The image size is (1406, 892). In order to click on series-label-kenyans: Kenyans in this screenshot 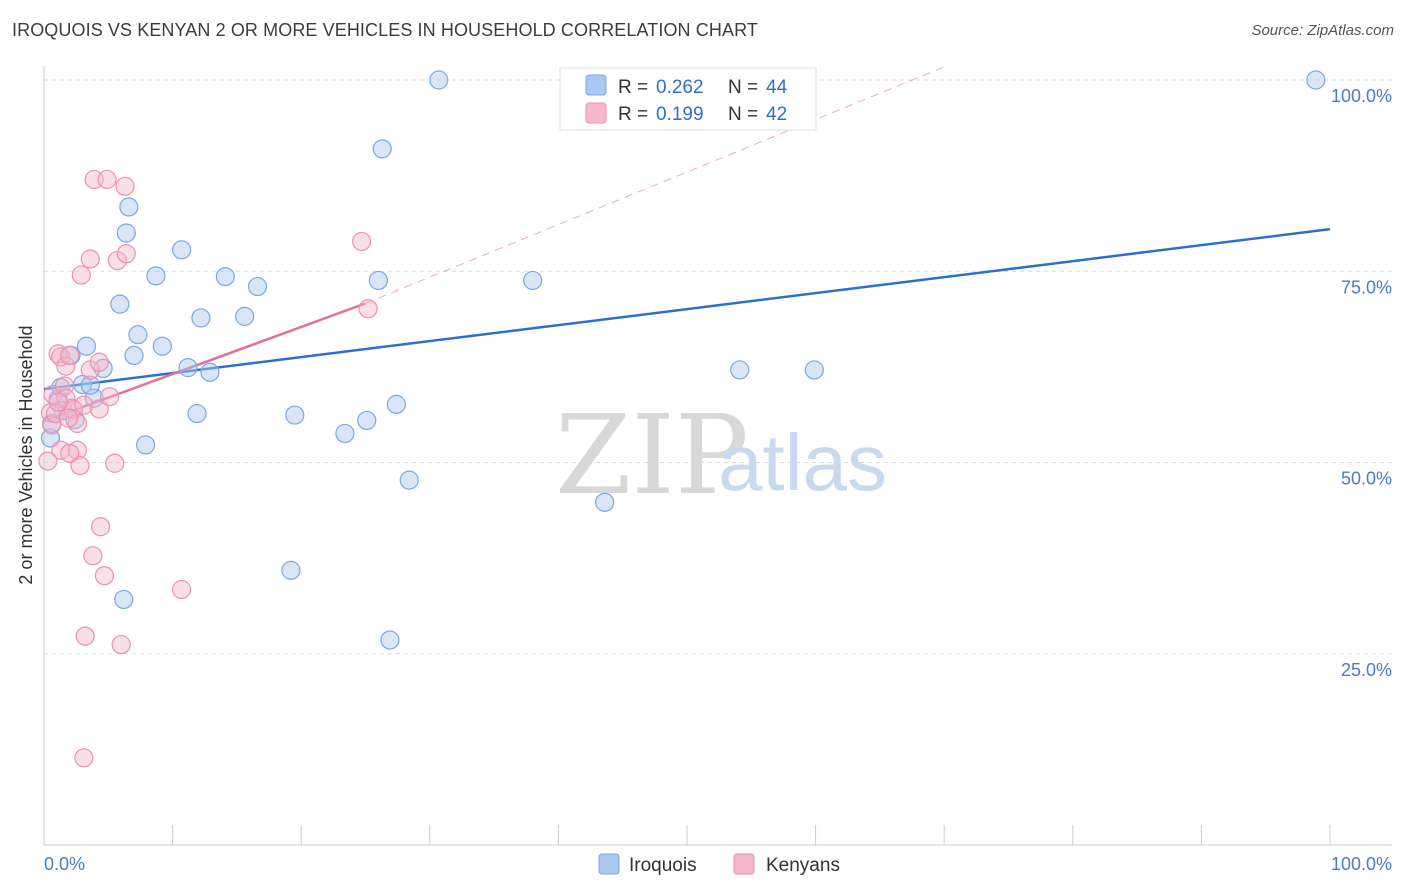, I will do `click(803, 865)`.